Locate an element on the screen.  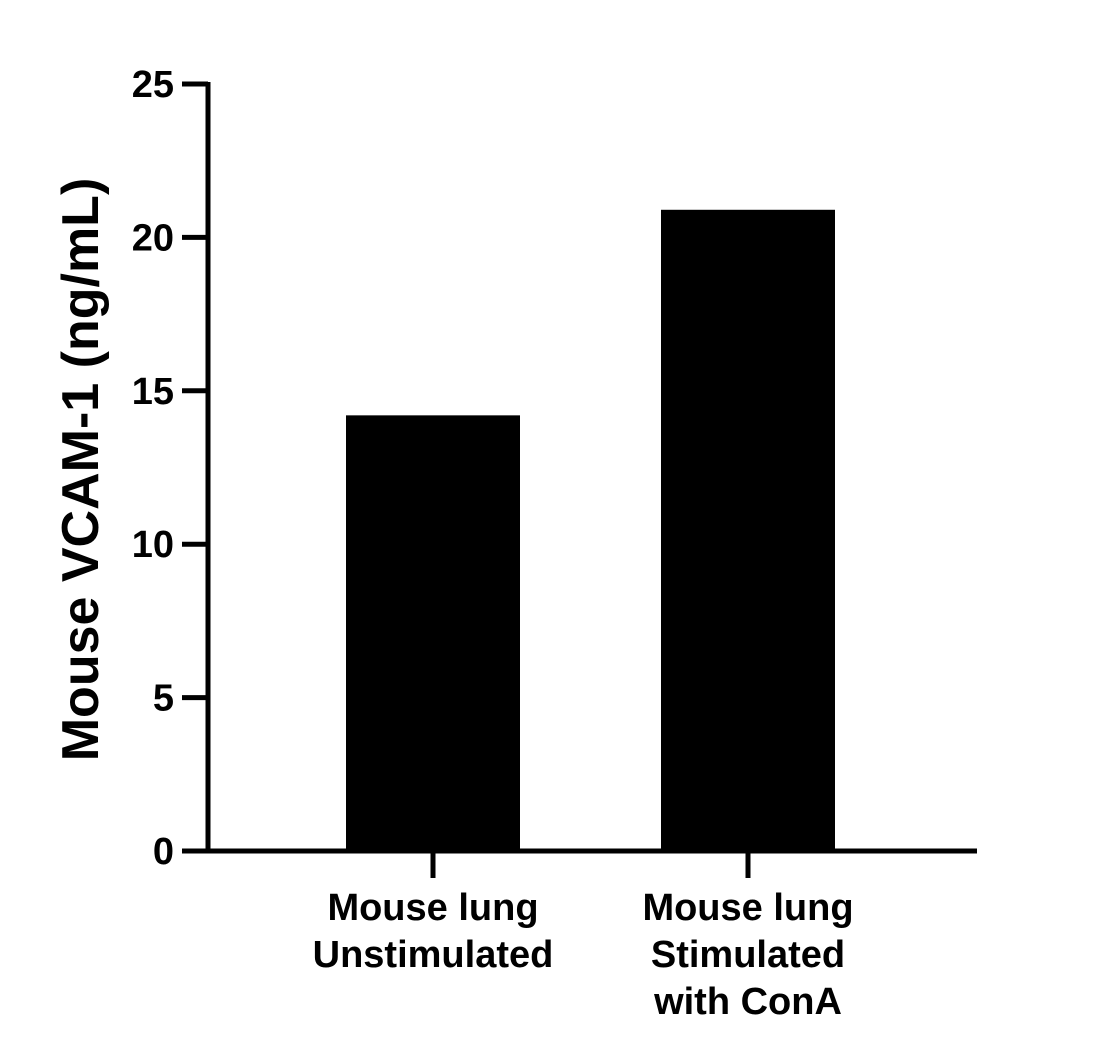
y-tick-label: 0 is located at coordinates (163, 852).